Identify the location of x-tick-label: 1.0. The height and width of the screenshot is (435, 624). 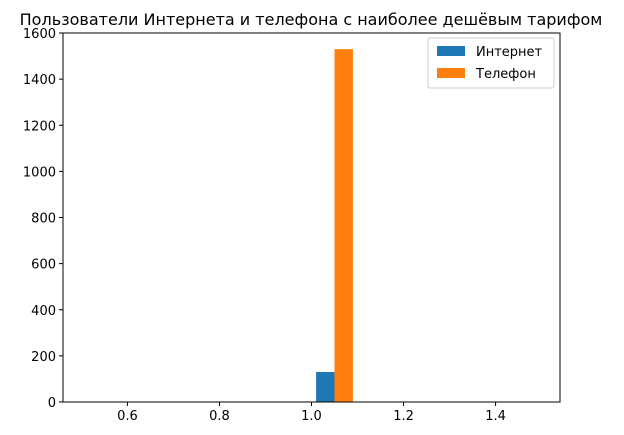
(311, 416).